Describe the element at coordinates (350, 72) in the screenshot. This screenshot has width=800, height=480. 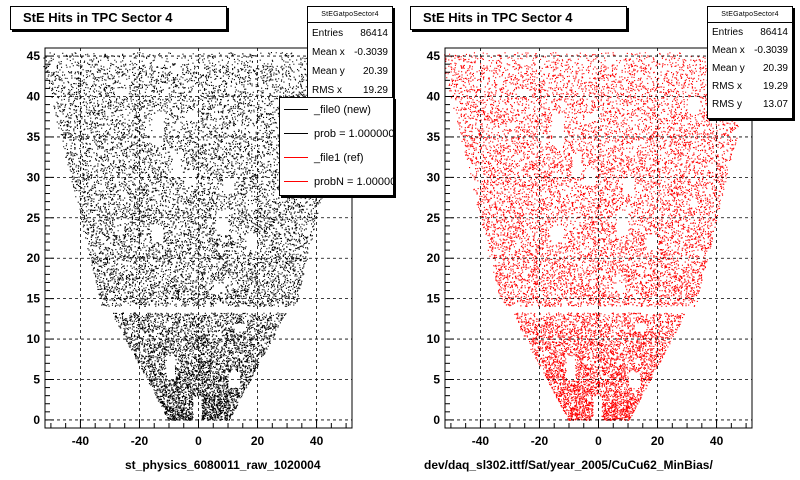
I see `left-stats-meany-row: Mean y 20.39` at that location.